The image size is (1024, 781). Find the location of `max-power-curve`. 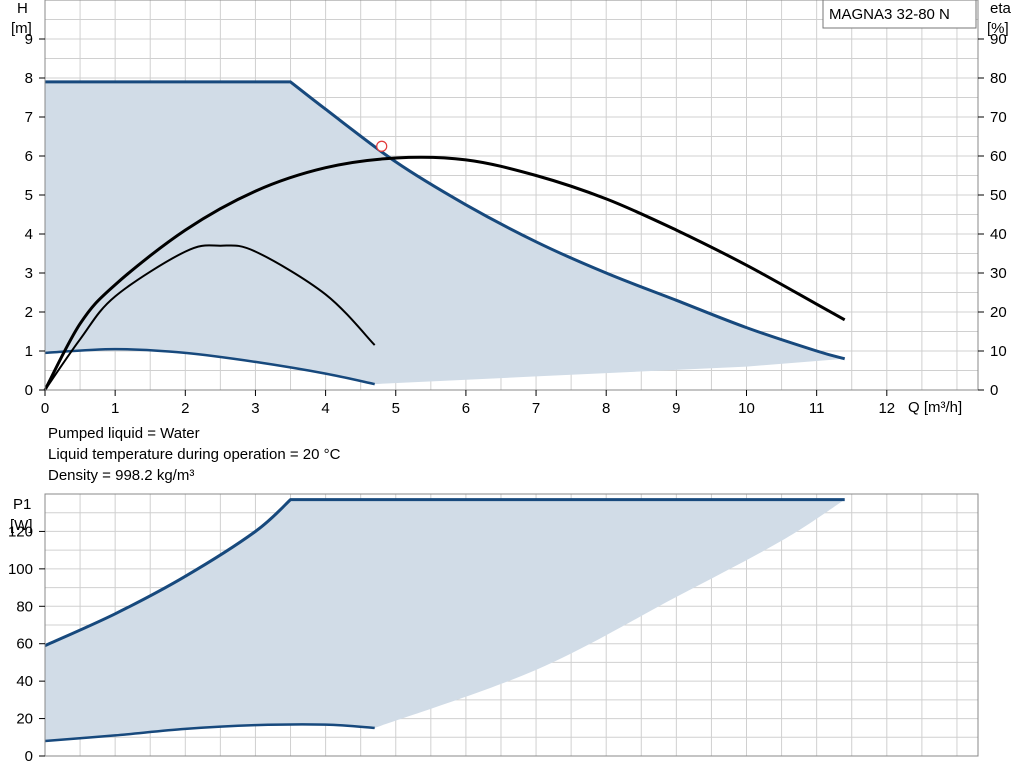

max-power-curve is located at coordinates (444, 572).